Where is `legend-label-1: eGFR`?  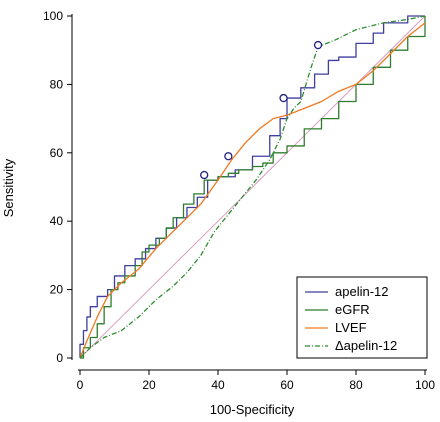
legend-label-1: eGFR is located at coordinates (352, 309).